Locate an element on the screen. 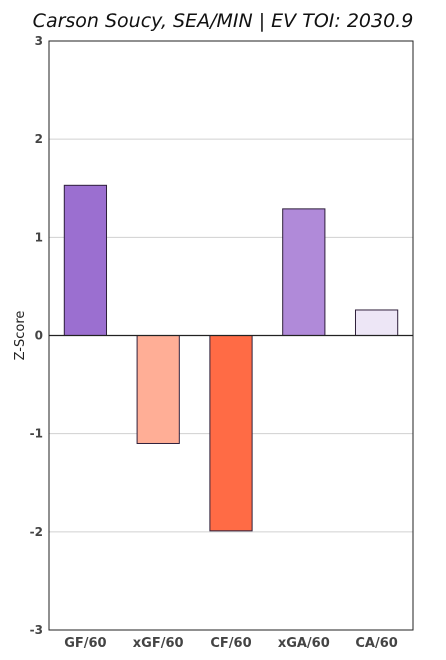 This screenshot has height=660, width=446. x-tick-label: GF/60 is located at coordinates (85, 643).